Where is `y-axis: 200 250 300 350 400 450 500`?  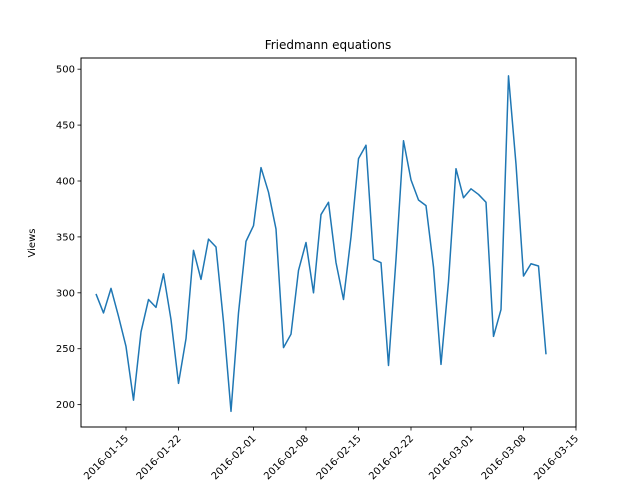
y-axis: 200 250 300 350 400 450 500 is located at coordinates (68, 238).